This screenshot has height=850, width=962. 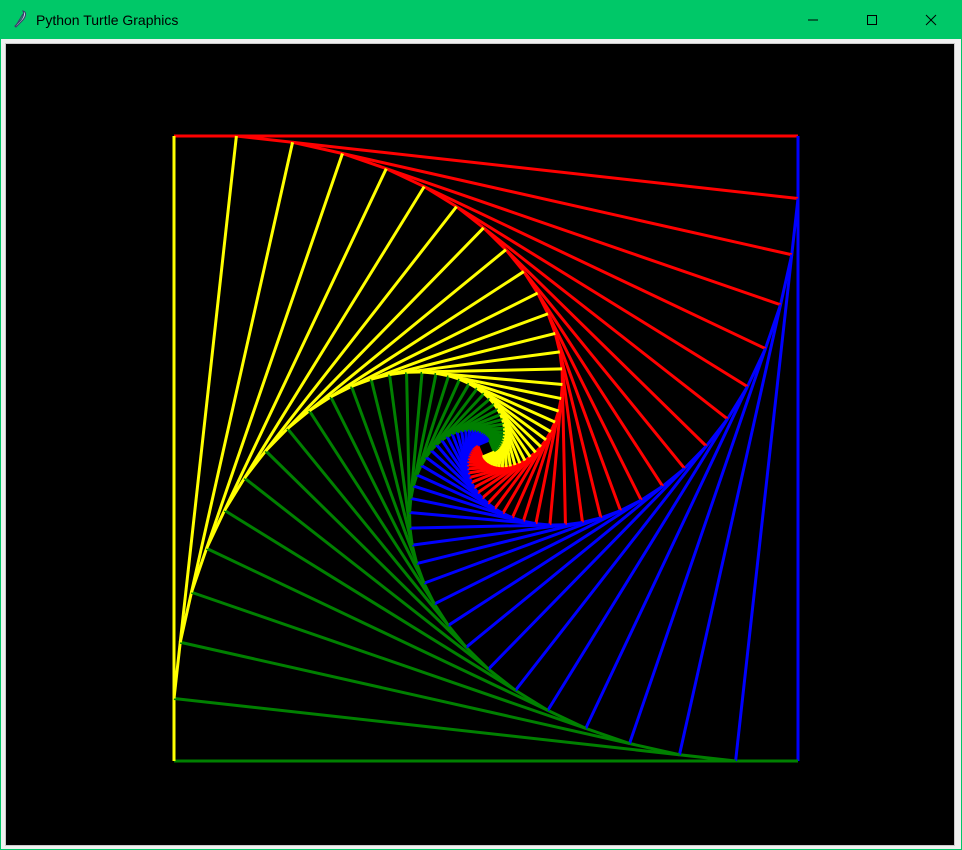 I want to click on minimize-icon, so click(x=813, y=19).